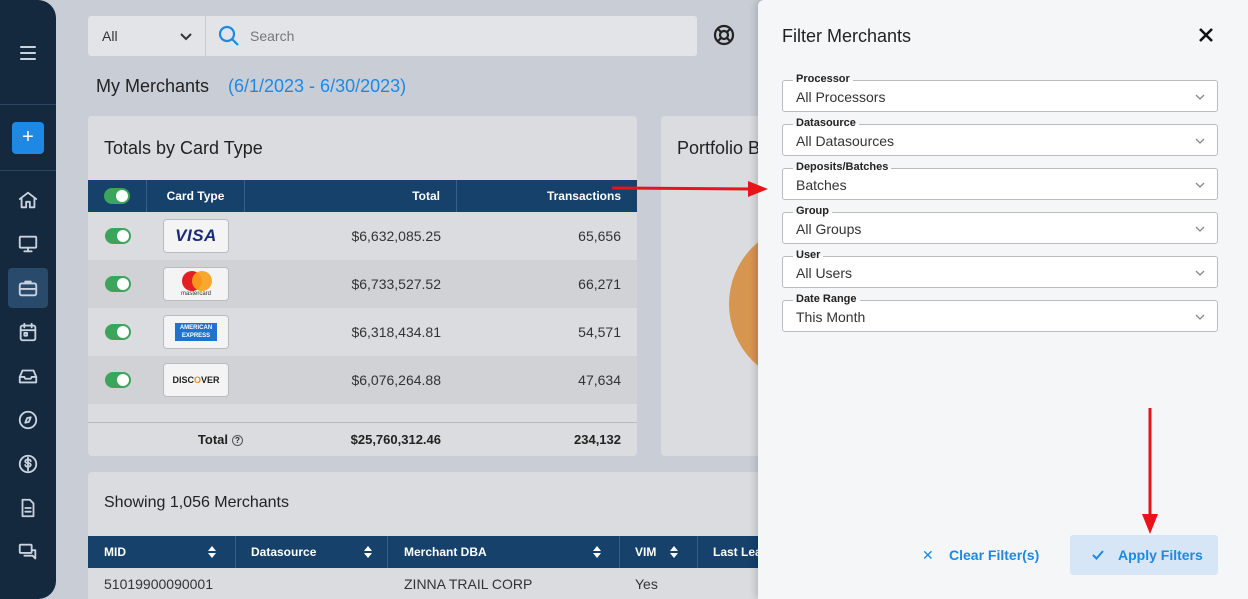 The width and height of the screenshot is (1248, 599). What do you see at coordinates (985, 555) in the screenshot?
I see `clear-filters-button: ✕ Clear Filter(s)` at bounding box center [985, 555].